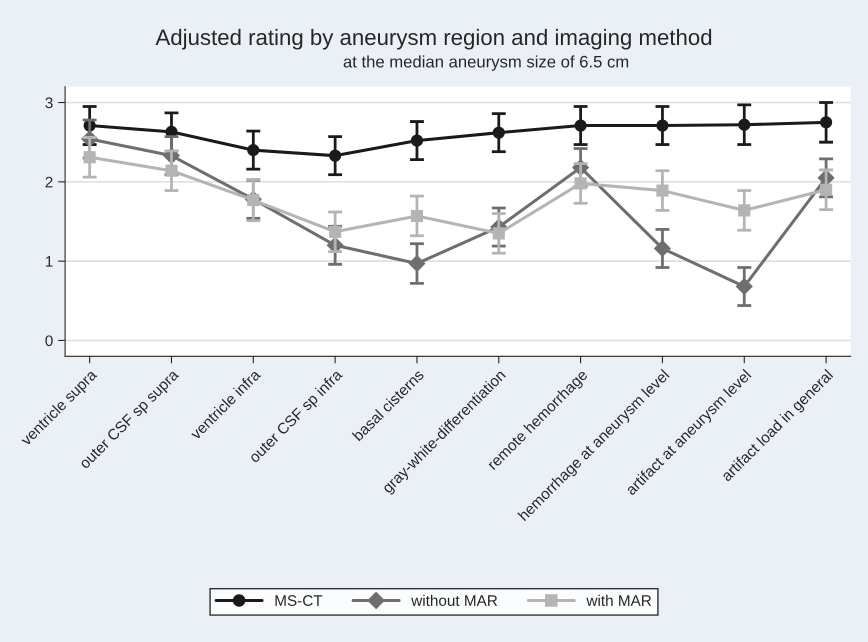  What do you see at coordinates (486, 63) in the screenshot?
I see `chart-subtitle: at the median aneurysm size of 6.5 cm` at bounding box center [486, 63].